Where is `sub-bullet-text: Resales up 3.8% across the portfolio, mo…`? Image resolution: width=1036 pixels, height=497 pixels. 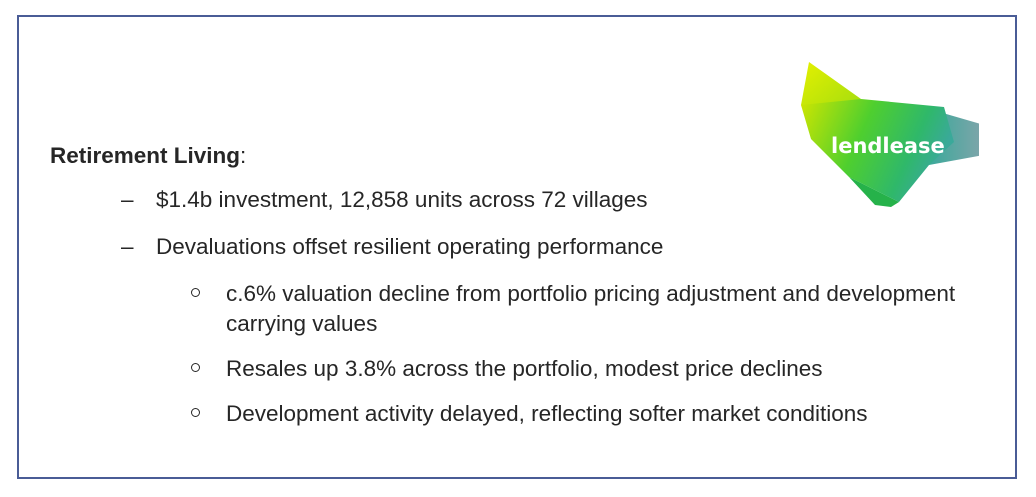 sub-bullet-text: Resales up 3.8% across the portfolio, mo… is located at coordinates (524, 368).